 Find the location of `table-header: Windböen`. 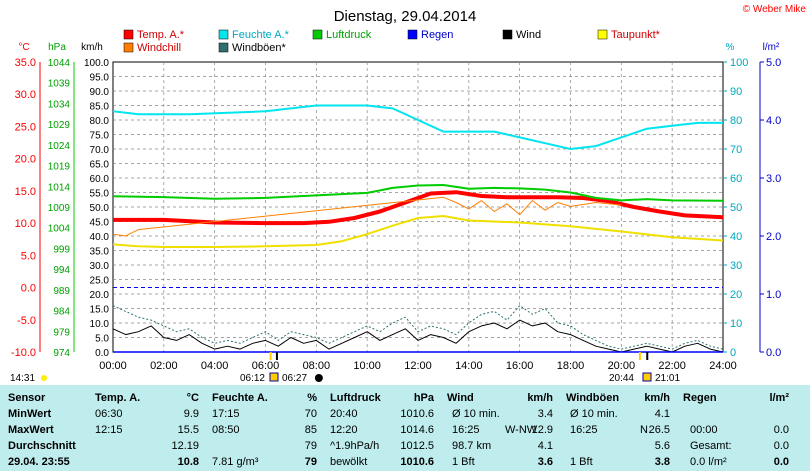

table-header: Windböen is located at coordinates (593, 398).